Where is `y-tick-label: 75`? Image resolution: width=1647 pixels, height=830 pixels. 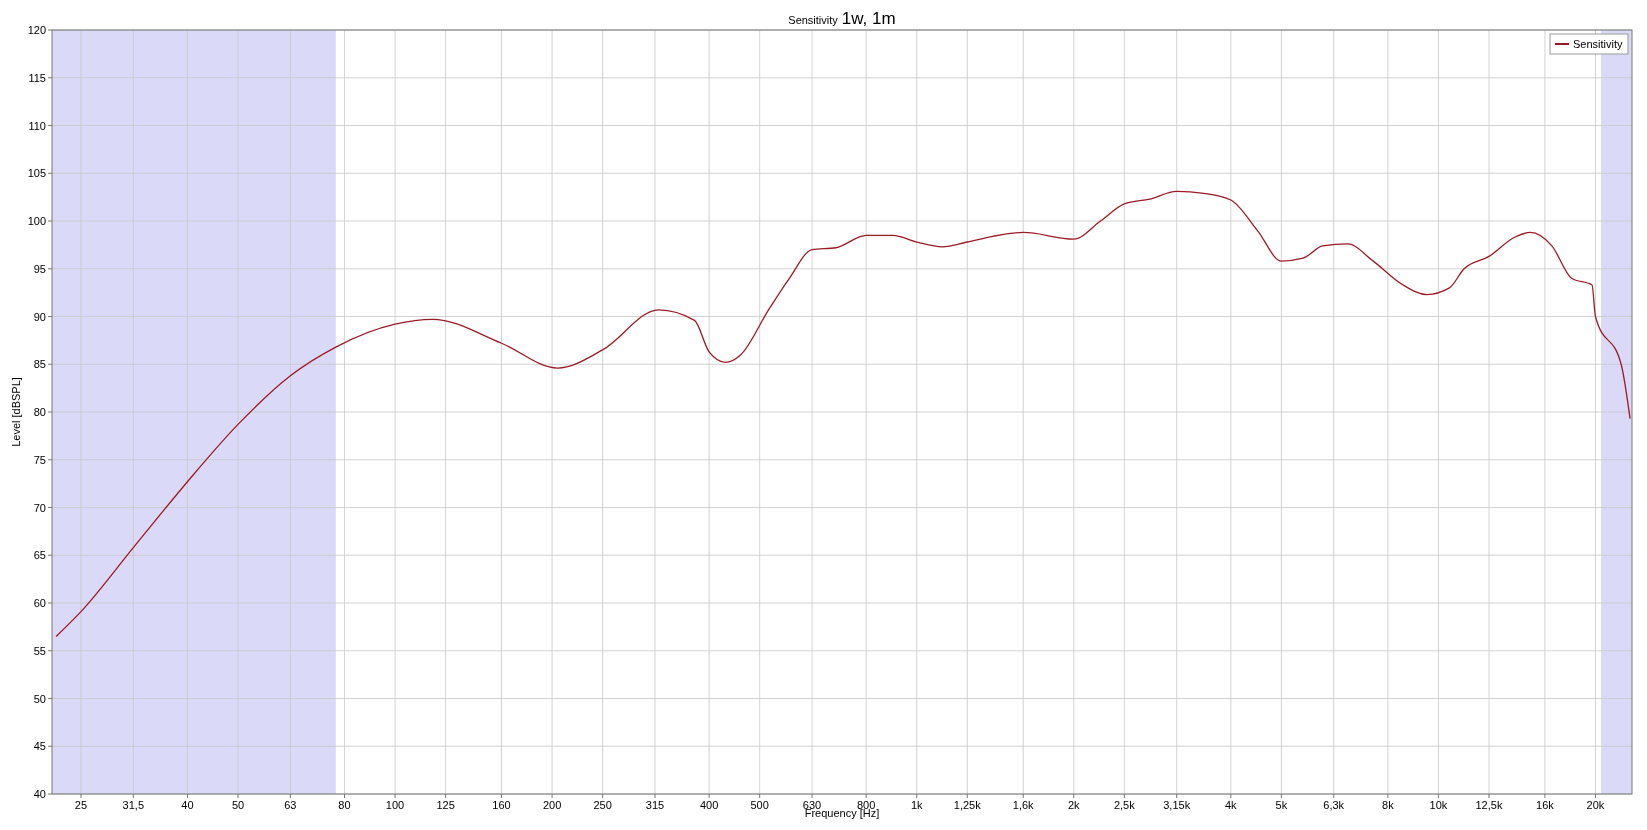
y-tick-label: 75 is located at coordinates (39, 459).